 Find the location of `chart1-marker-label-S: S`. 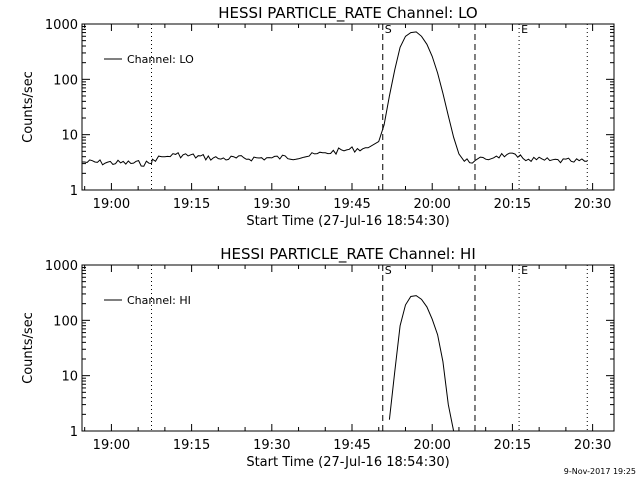

chart1-marker-label-S: S is located at coordinates (388, 270).